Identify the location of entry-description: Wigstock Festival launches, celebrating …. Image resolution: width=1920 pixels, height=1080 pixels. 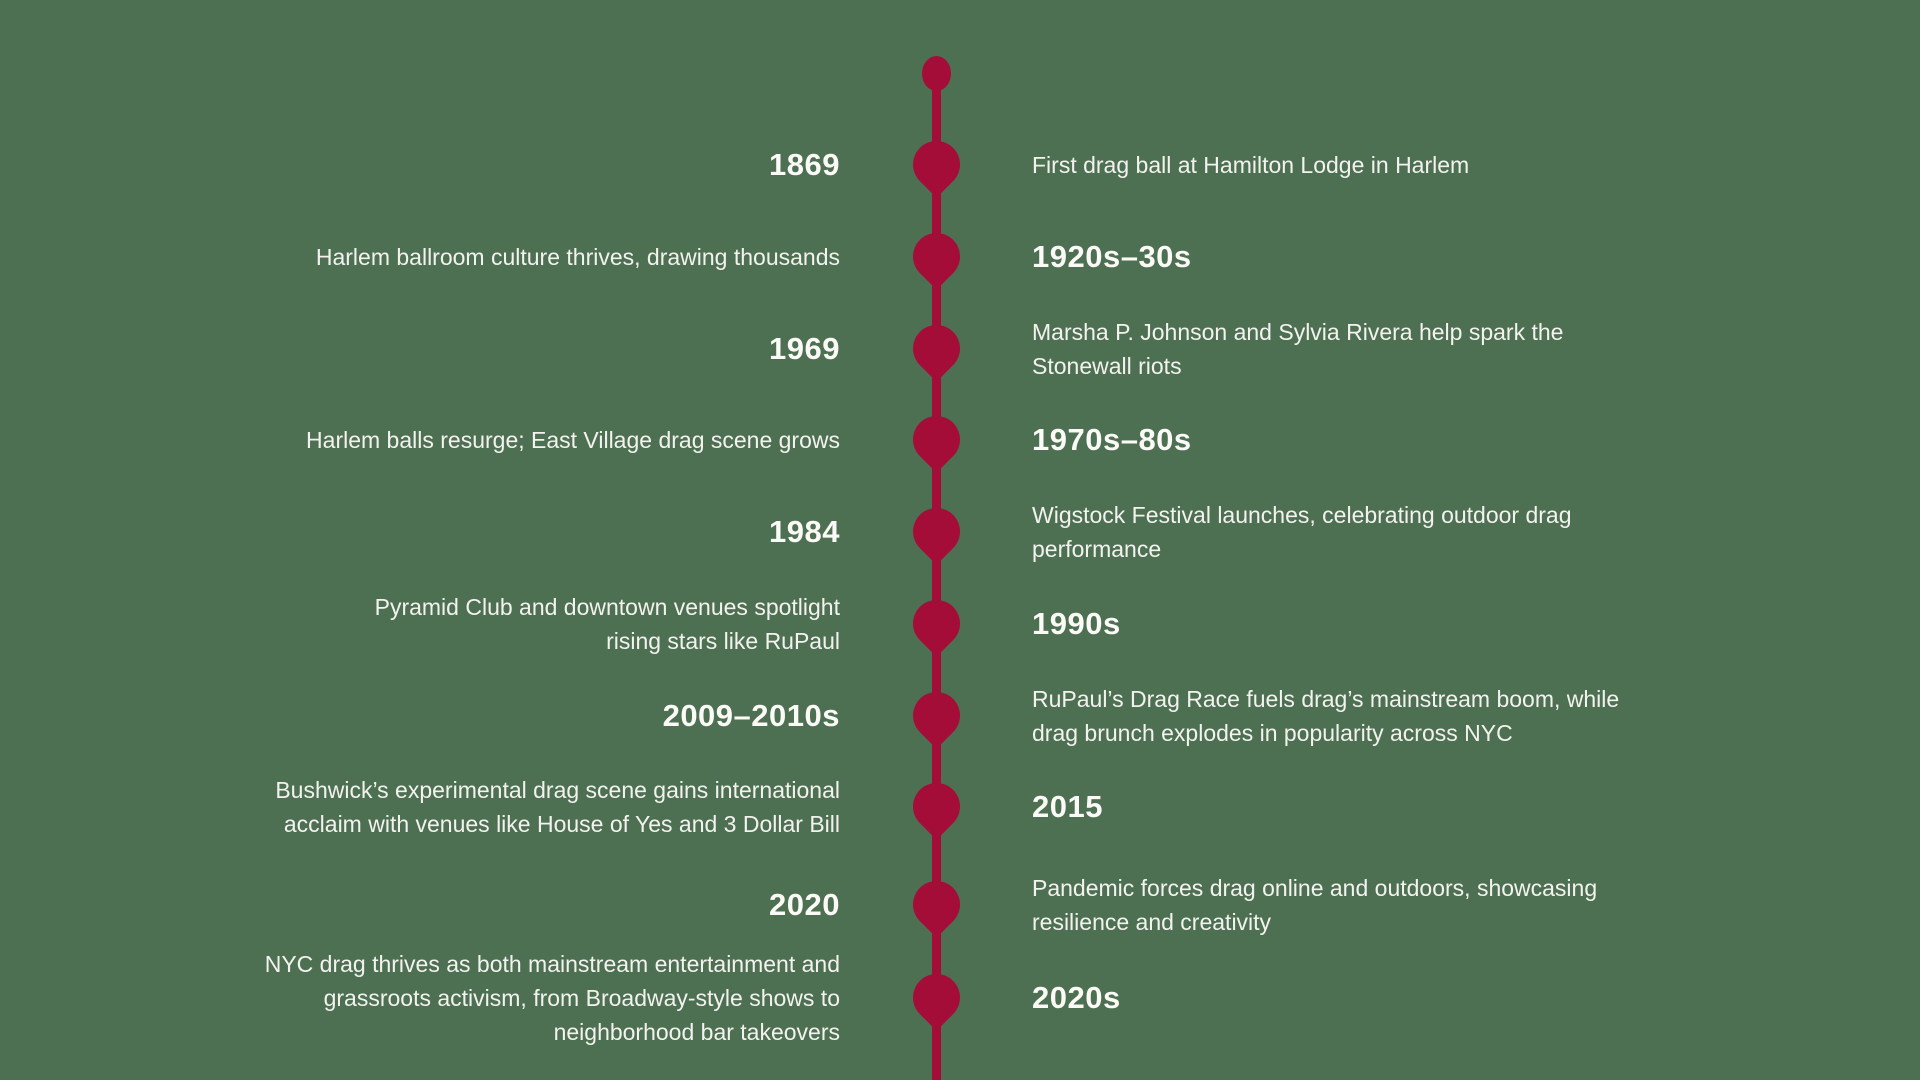
(1302, 531).